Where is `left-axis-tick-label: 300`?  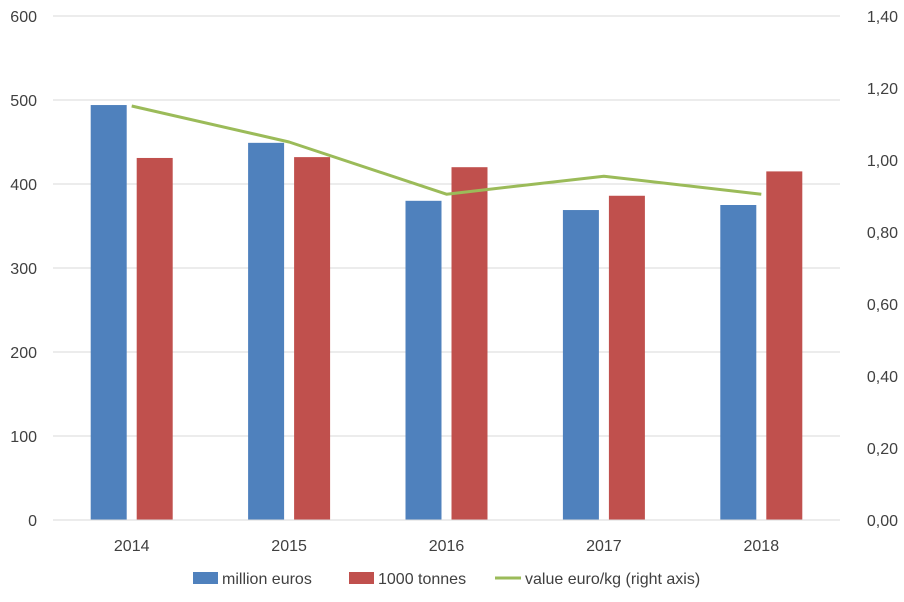
left-axis-tick-label: 300 is located at coordinates (23, 269).